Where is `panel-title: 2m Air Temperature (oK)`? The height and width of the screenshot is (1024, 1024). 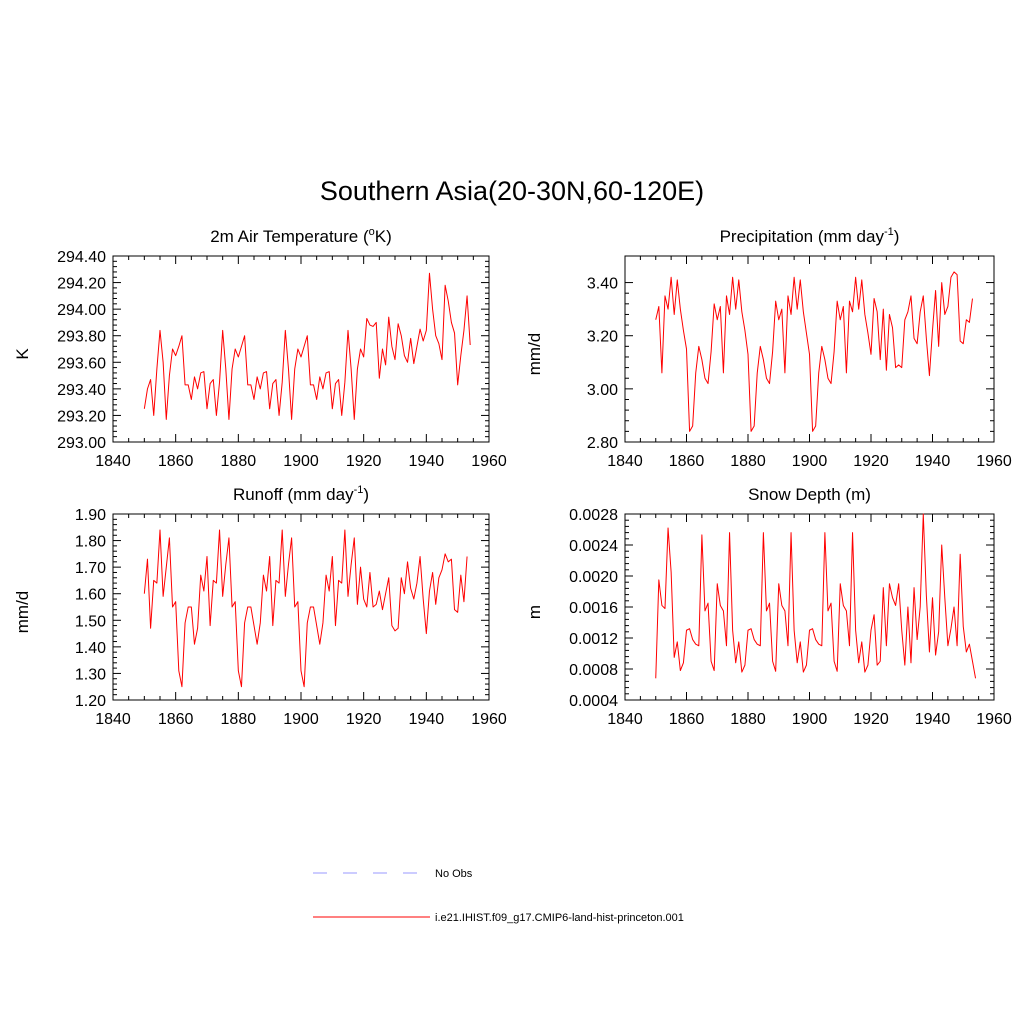
panel-title: 2m Air Temperature (oK) is located at coordinates (301, 236).